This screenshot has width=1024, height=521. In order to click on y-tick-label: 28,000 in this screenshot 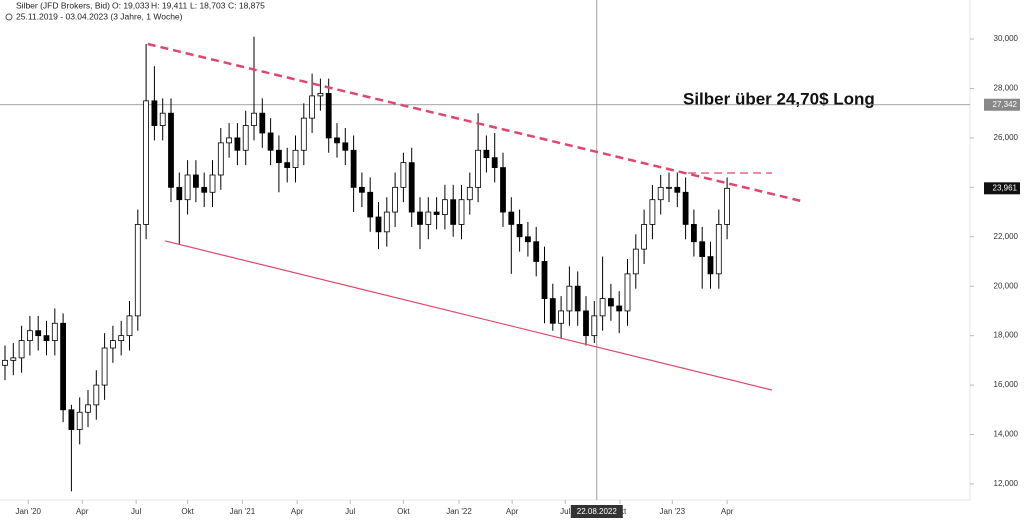, I will do `click(1006, 88)`.